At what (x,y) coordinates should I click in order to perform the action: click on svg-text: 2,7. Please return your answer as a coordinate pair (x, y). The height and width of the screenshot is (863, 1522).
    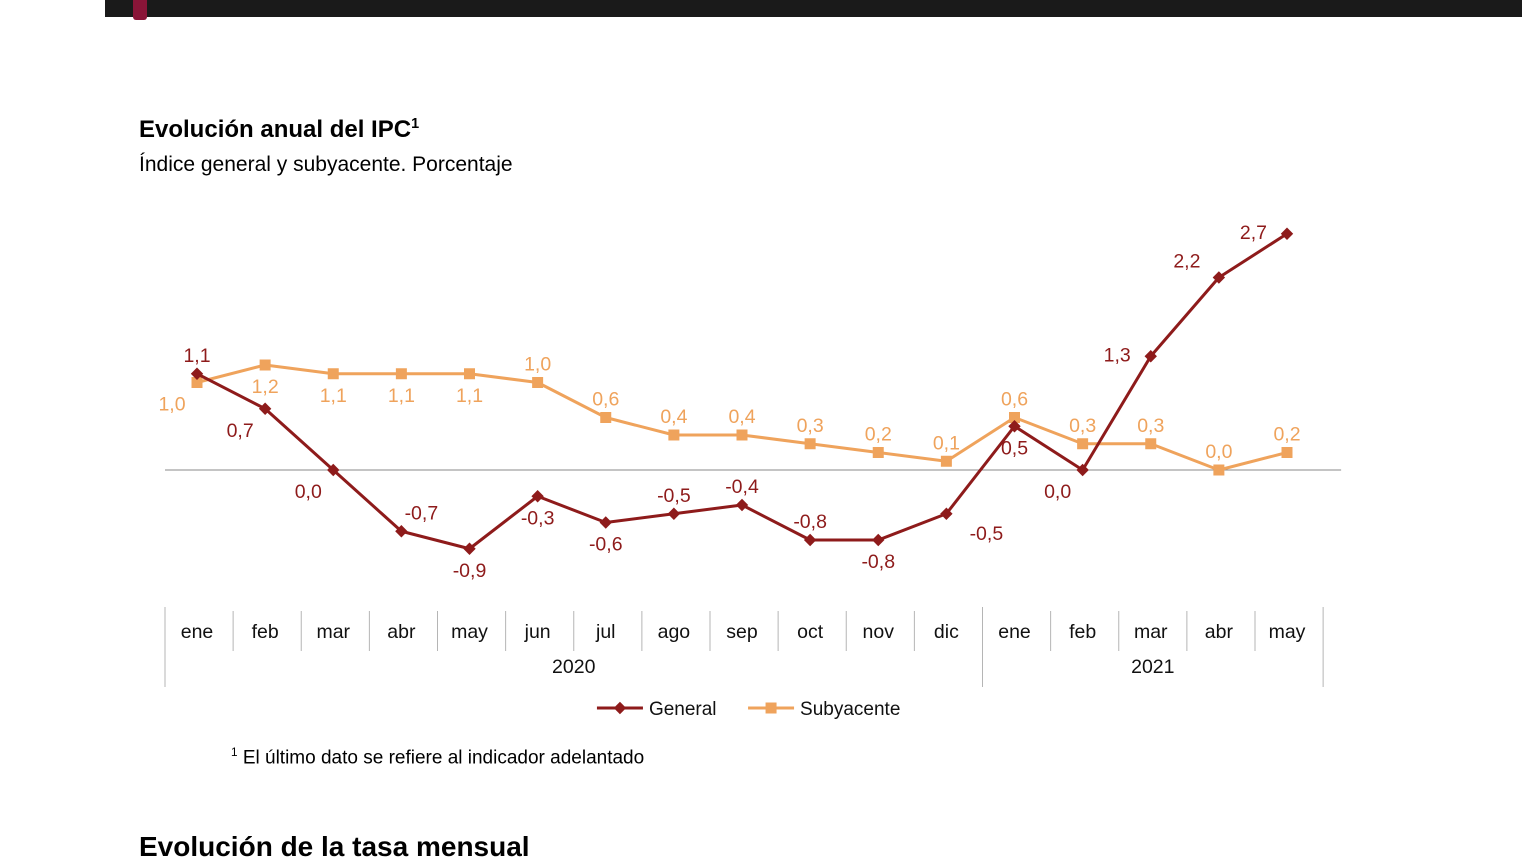
    Looking at the image, I should click on (1253, 233).